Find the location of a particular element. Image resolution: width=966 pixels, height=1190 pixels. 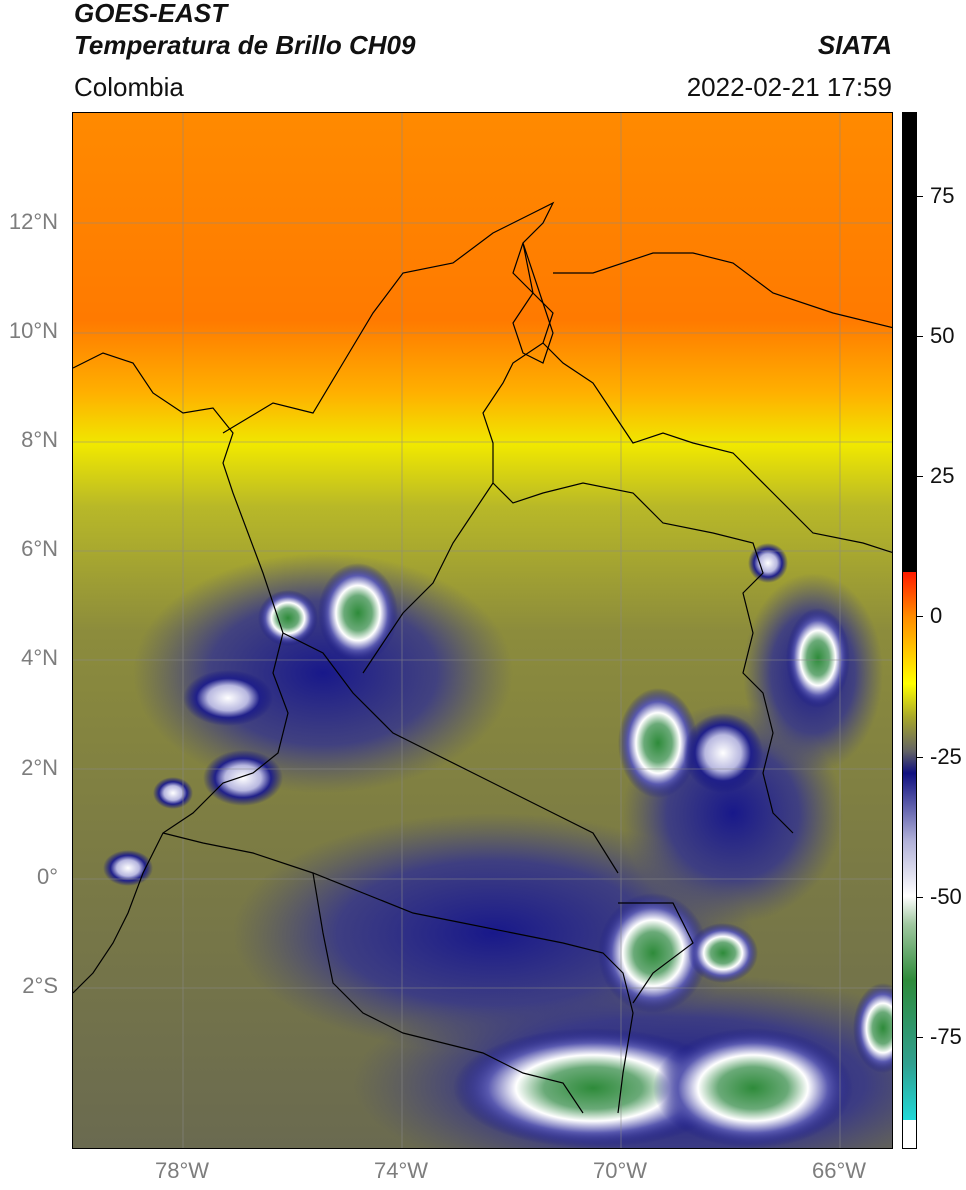

region-label: Colombia is located at coordinates (129, 87).